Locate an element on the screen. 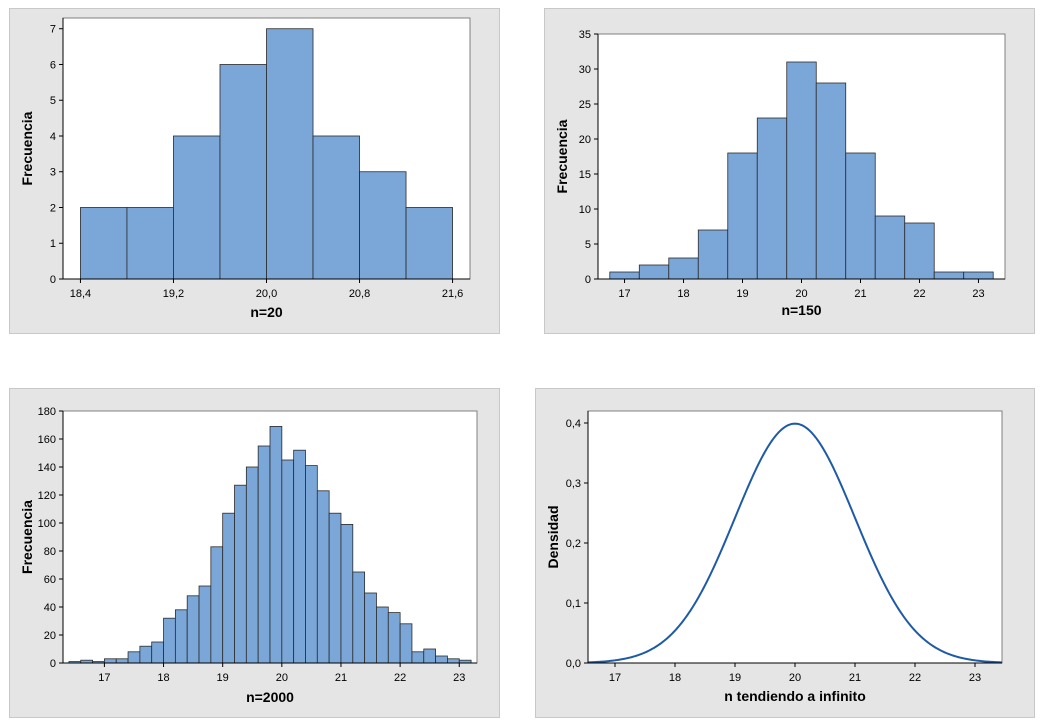  x-tick-label: 18,4 is located at coordinates (80, 294).